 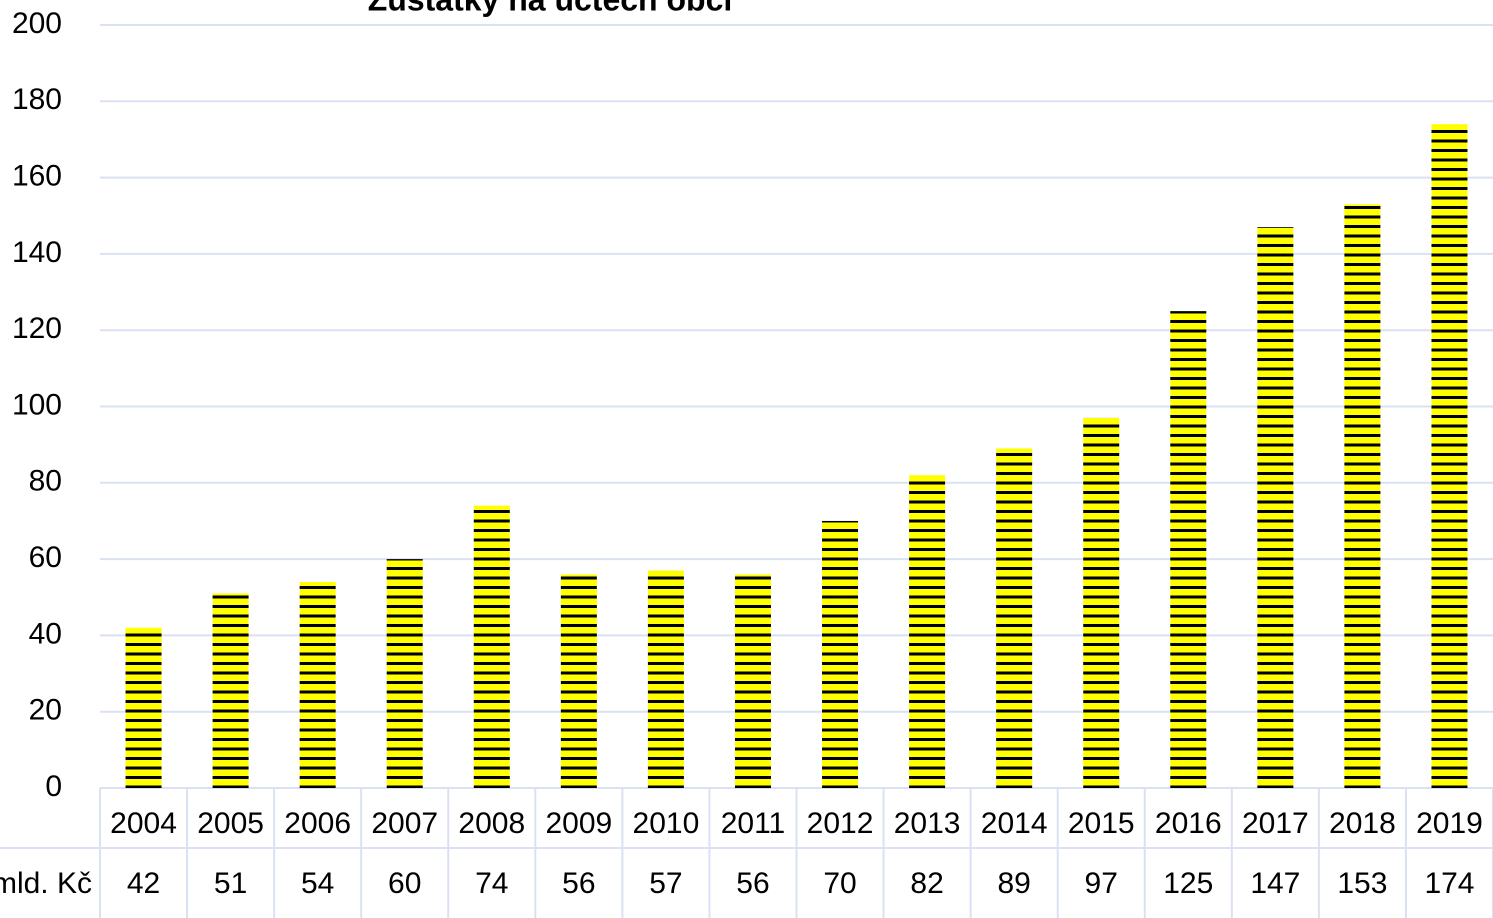 I want to click on y-tick-label: 160, so click(x=37, y=176).